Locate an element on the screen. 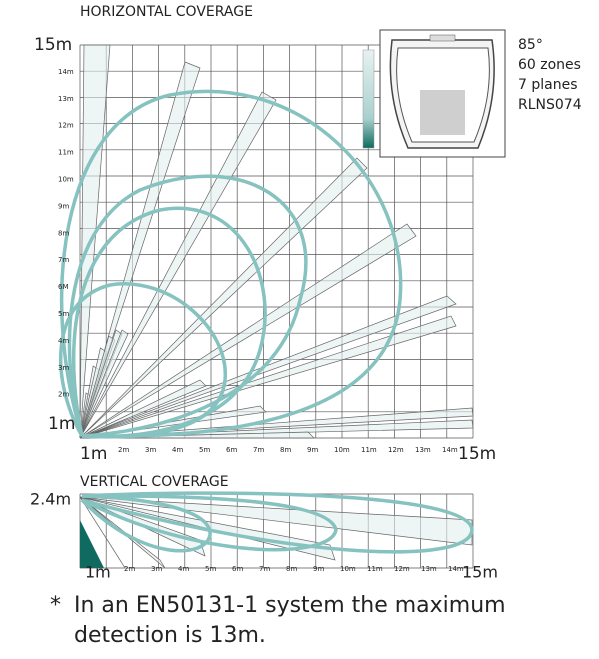 Image resolution: width=599 pixels, height=659 pixels. zone-legend-bar is located at coordinates (368, 99).